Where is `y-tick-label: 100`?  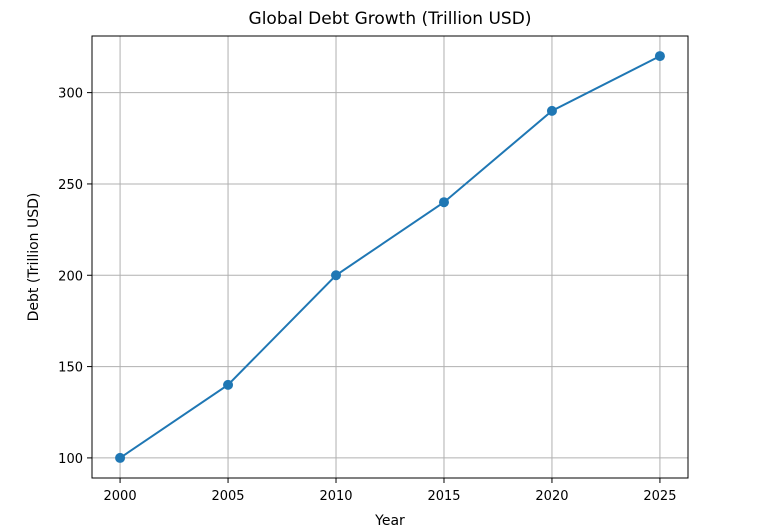
y-tick-label: 100 is located at coordinates (70, 459).